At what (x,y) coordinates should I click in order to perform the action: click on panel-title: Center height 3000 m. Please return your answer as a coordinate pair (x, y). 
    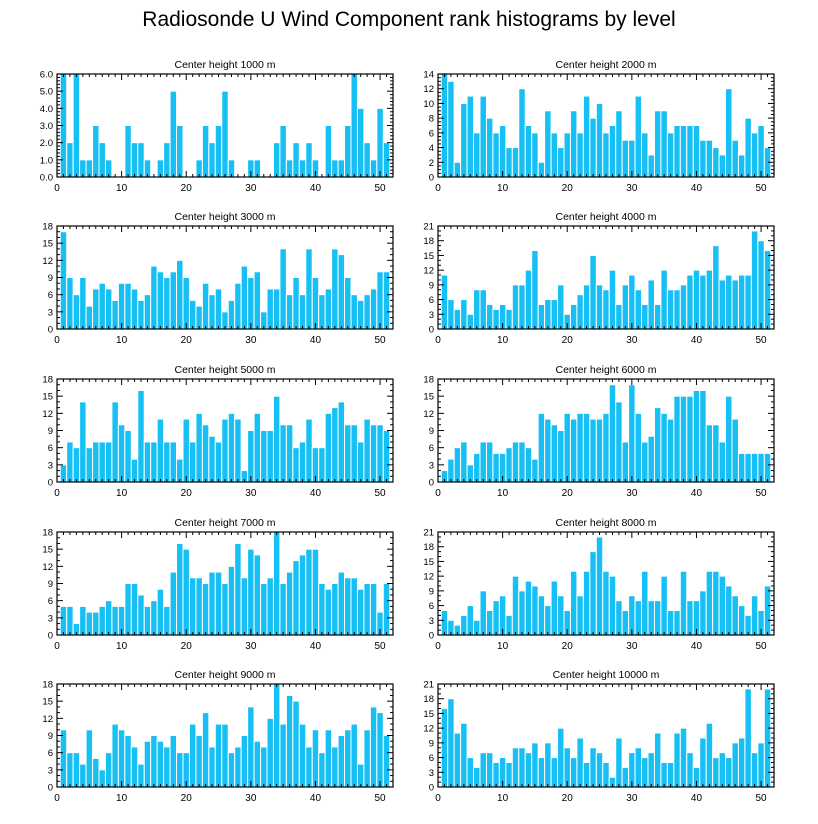
    Looking at the image, I should click on (225, 217).